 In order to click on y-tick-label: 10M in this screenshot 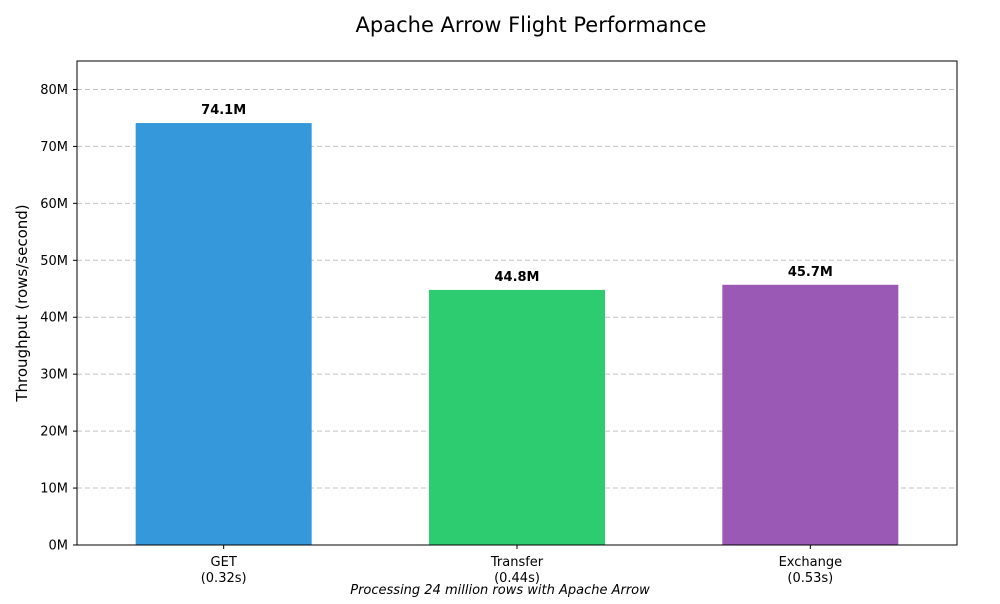, I will do `click(54, 489)`.